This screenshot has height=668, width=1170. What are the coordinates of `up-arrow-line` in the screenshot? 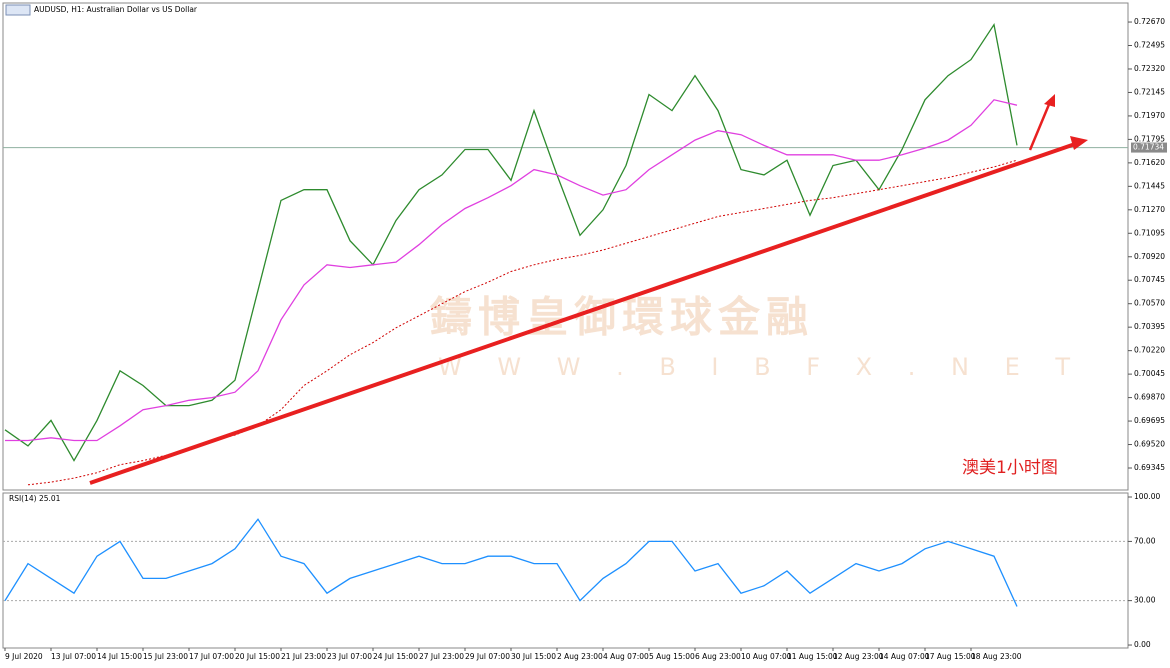 It's located at (1040, 126).